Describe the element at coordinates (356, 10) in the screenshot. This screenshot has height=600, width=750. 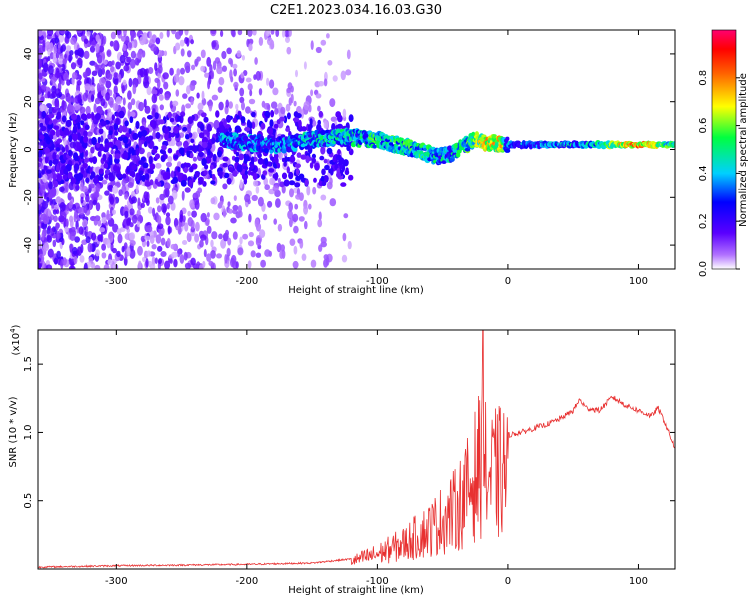
I see `figure-title: C2E1.2023.034.16.03.G30` at that location.